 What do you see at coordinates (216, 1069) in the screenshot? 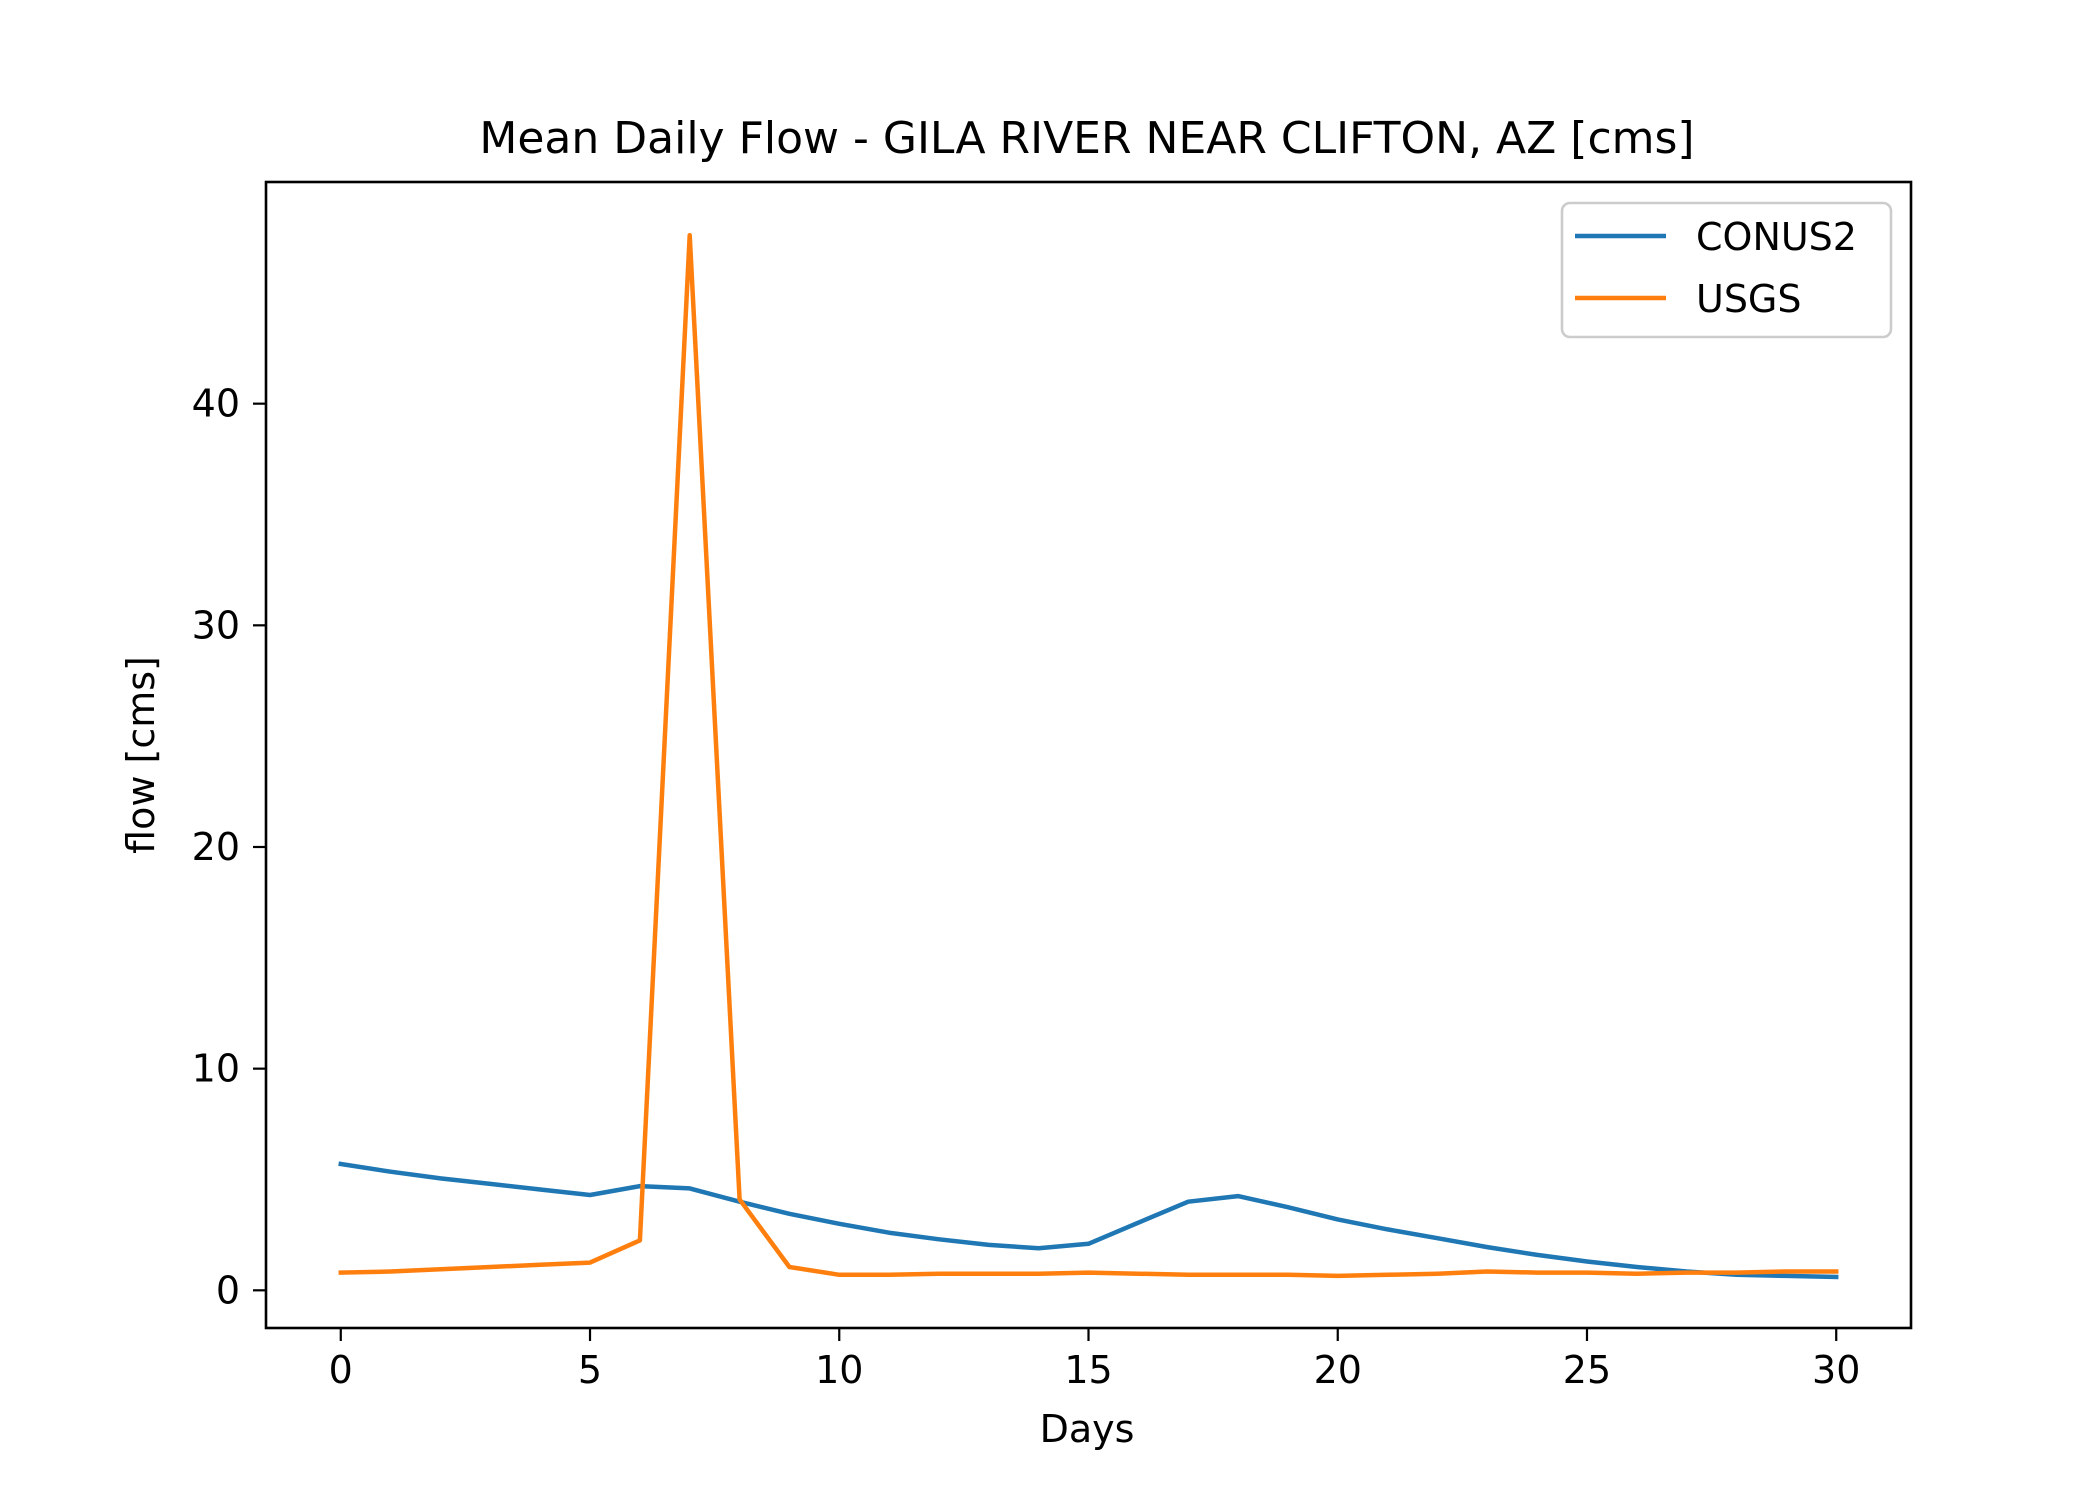
I see `y-tick-label: 10` at bounding box center [216, 1069].